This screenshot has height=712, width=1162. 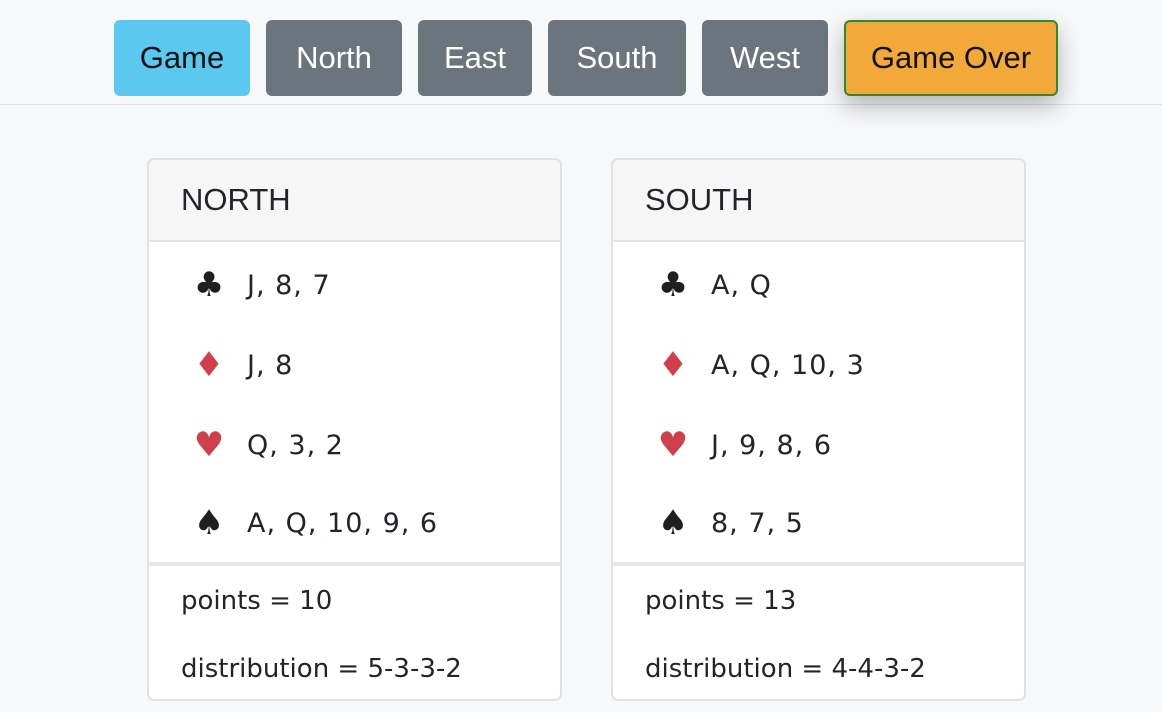 What do you see at coordinates (343, 523) in the screenshot?
I see `north-spades-cards: A, Q, 10, 9, 6` at bounding box center [343, 523].